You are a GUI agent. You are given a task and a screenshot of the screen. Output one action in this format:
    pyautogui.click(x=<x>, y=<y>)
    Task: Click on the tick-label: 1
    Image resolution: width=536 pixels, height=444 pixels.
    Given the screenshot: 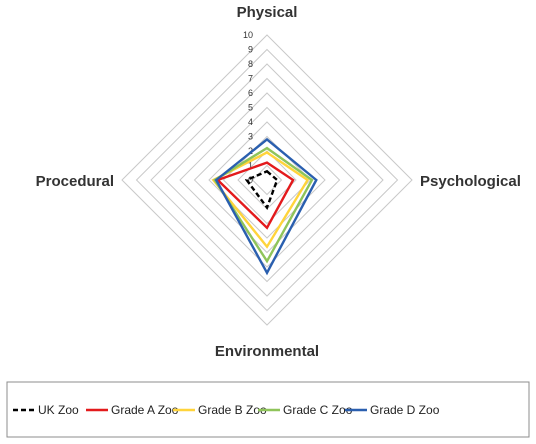 What is the action you would take?
    pyautogui.click(x=250, y=166)
    